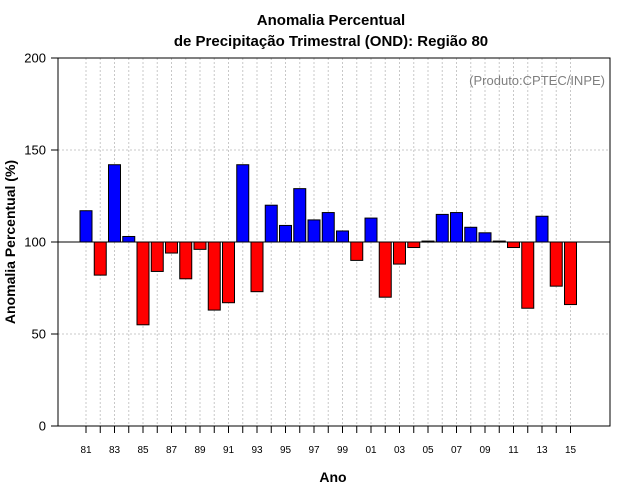  I want to click on x-tick-label: 91, so click(229, 450).